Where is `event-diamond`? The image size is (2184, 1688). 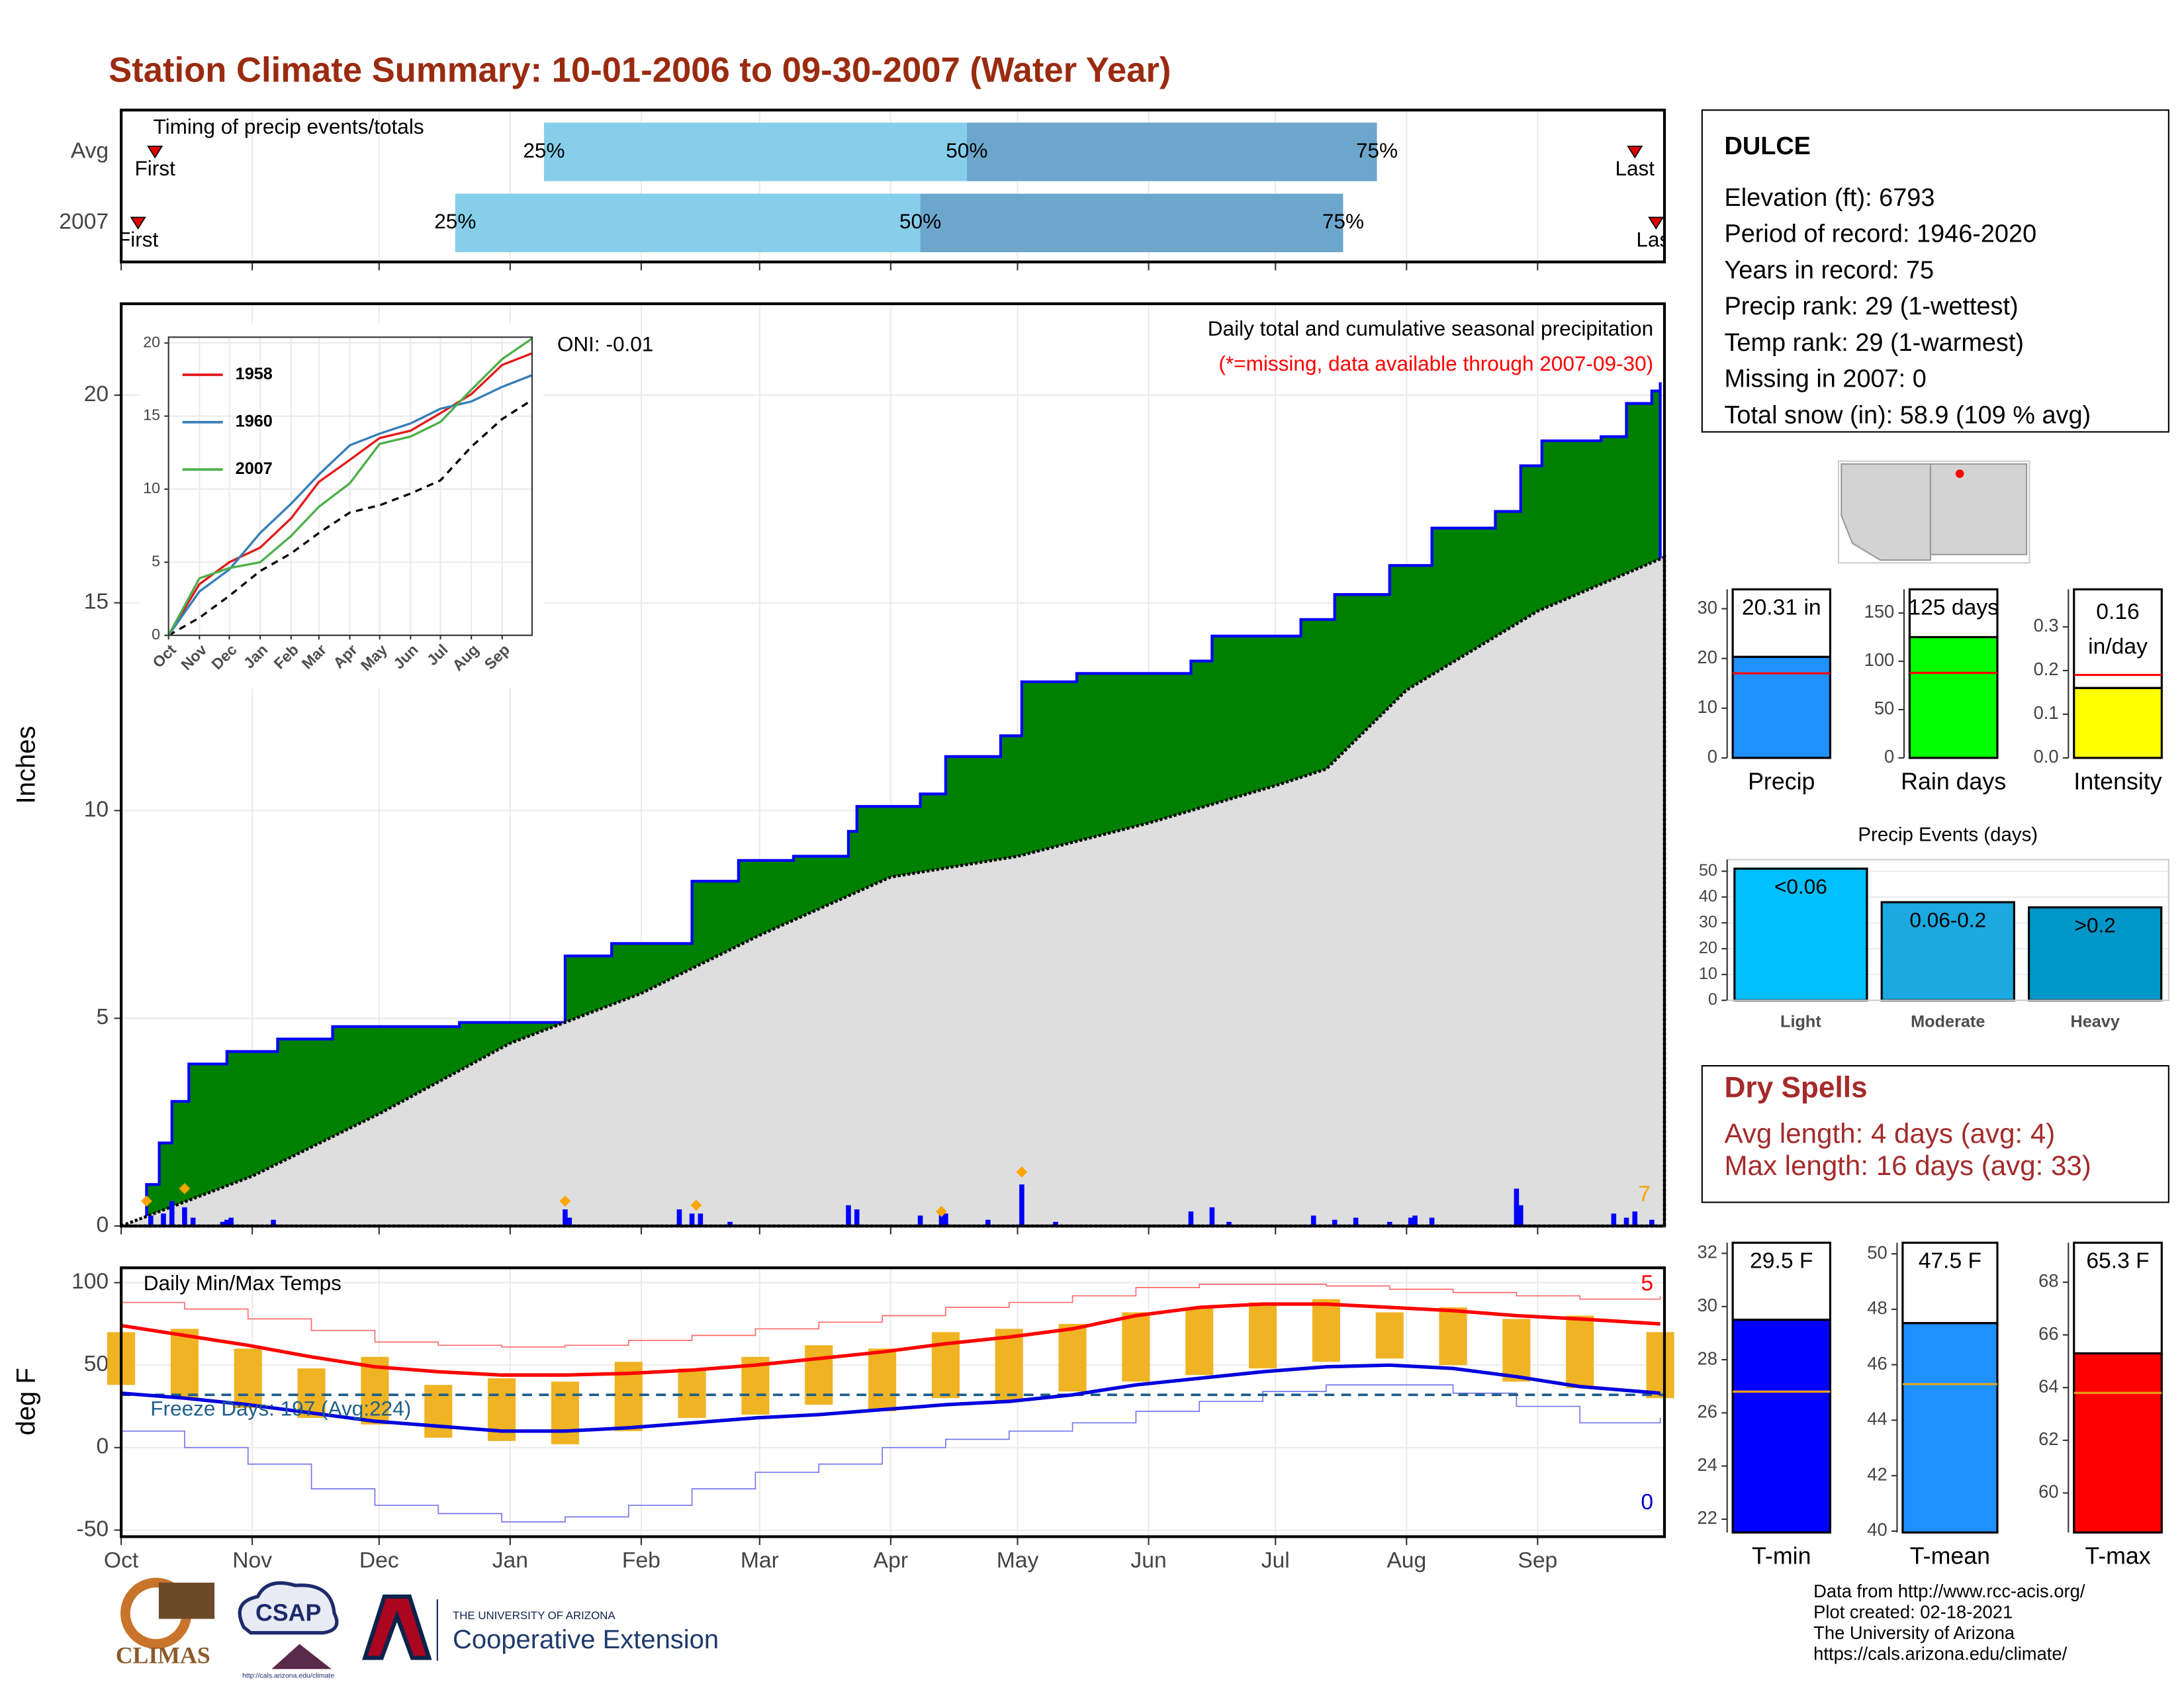 event-diamond is located at coordinates (565, 1201).